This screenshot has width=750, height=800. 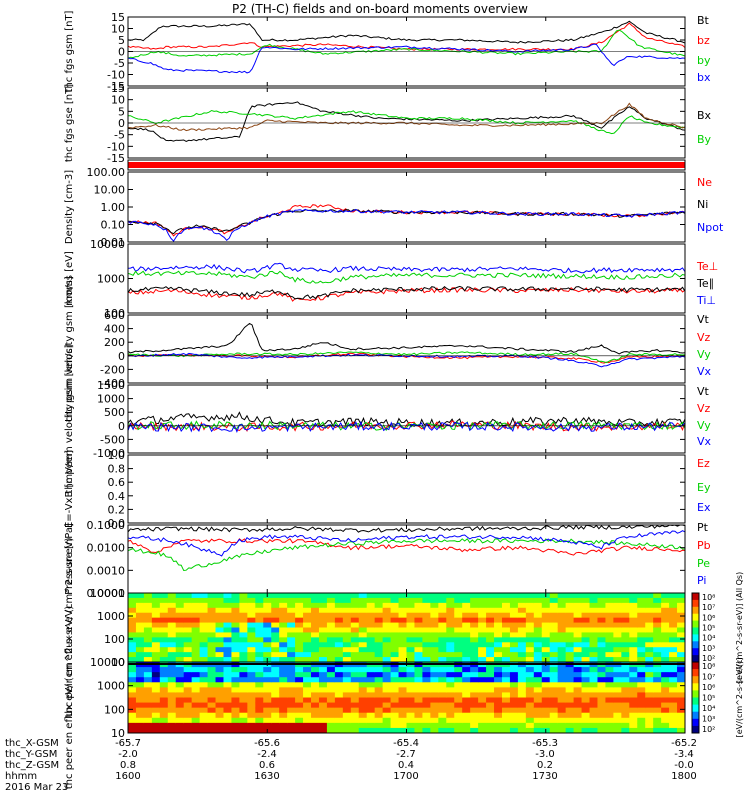 What do you see at coordinates (695, 697) in the screenshot?
I see `colorbar-frame` at bounding box center [695, 697].